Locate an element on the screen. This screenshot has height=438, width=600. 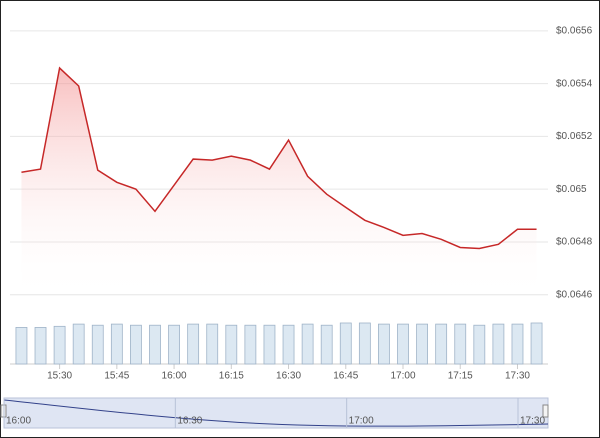
navigator-label: 17:00 is located at coordinates (361, 421).